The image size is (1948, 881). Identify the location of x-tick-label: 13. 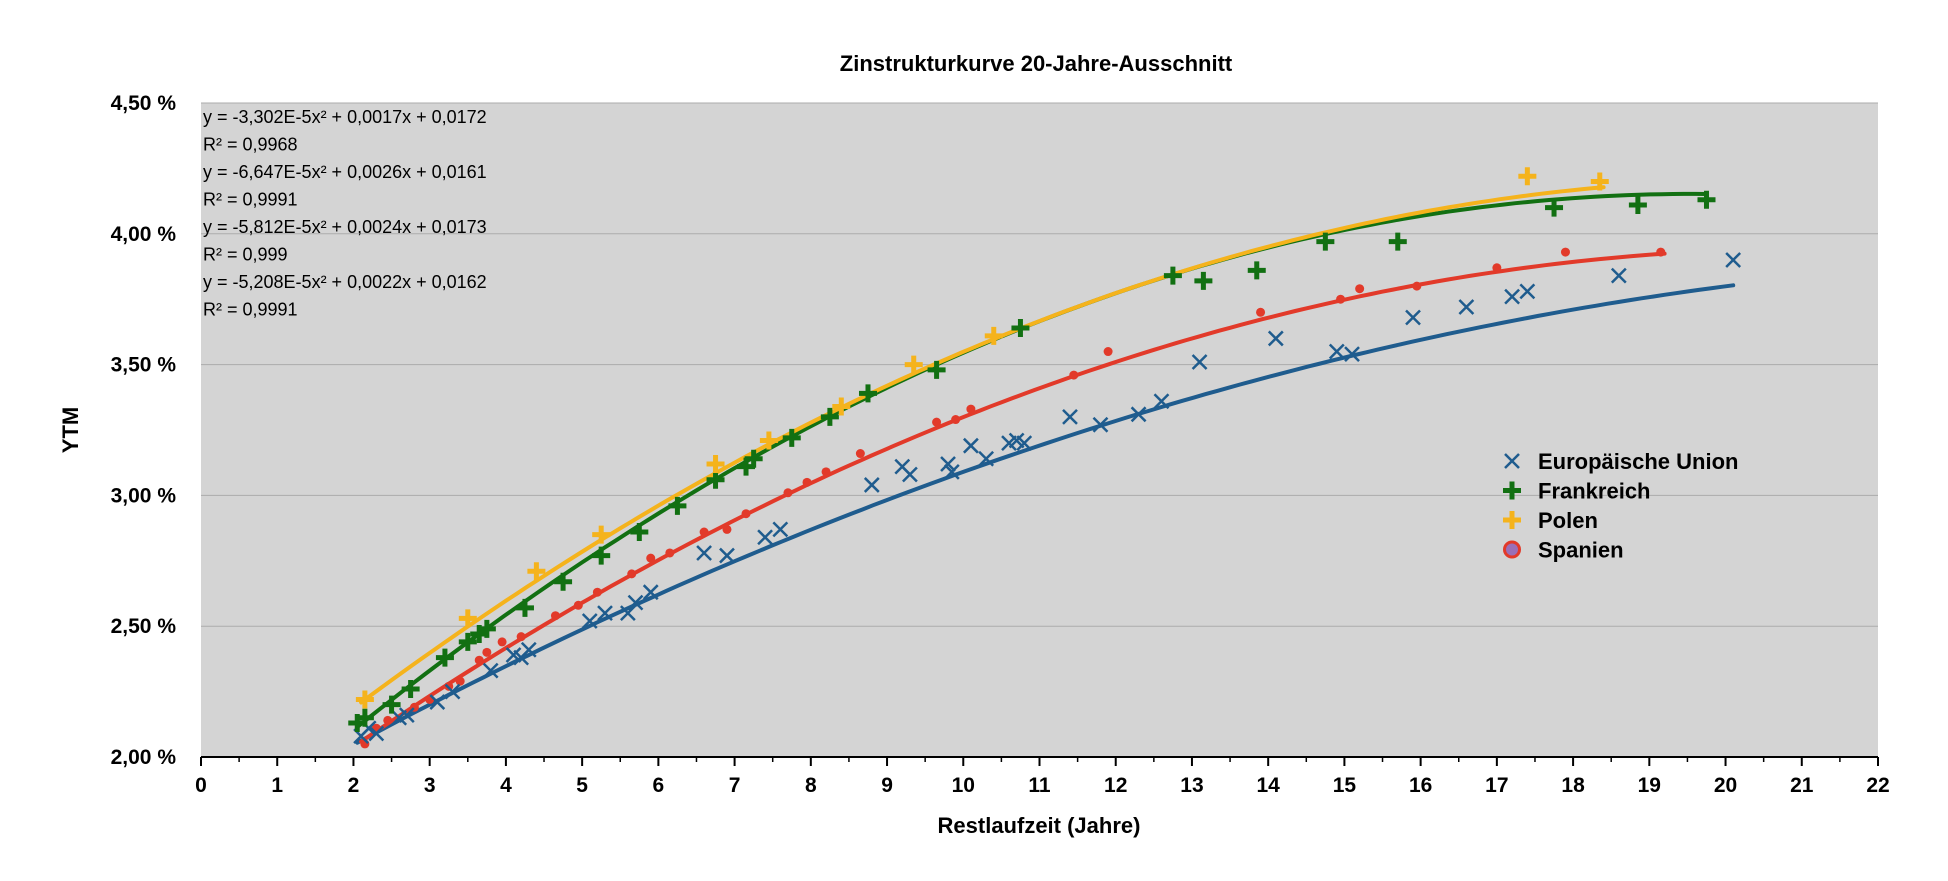
(1191, 785).